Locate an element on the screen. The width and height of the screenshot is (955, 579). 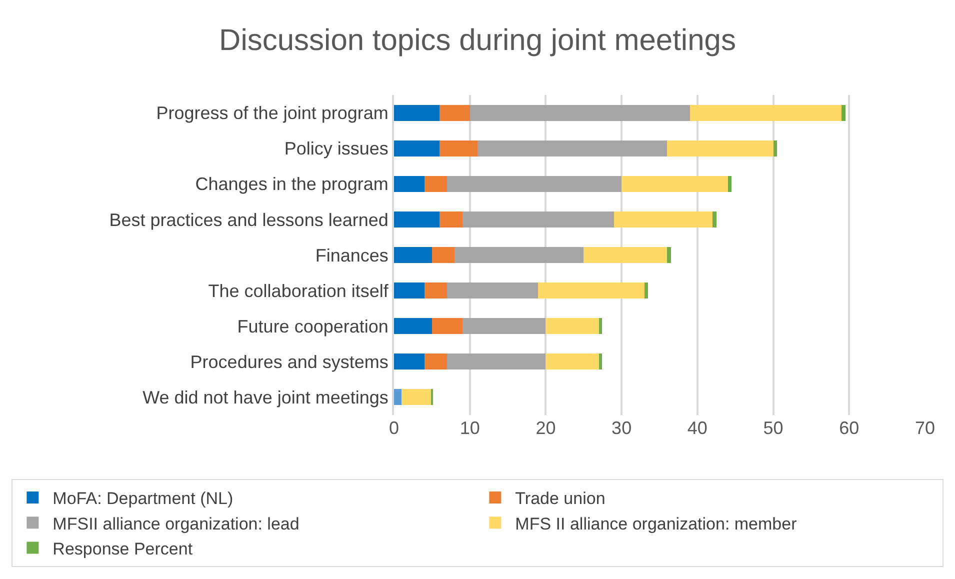
legend-label: Response Percent is located at coordinates (122, 548).